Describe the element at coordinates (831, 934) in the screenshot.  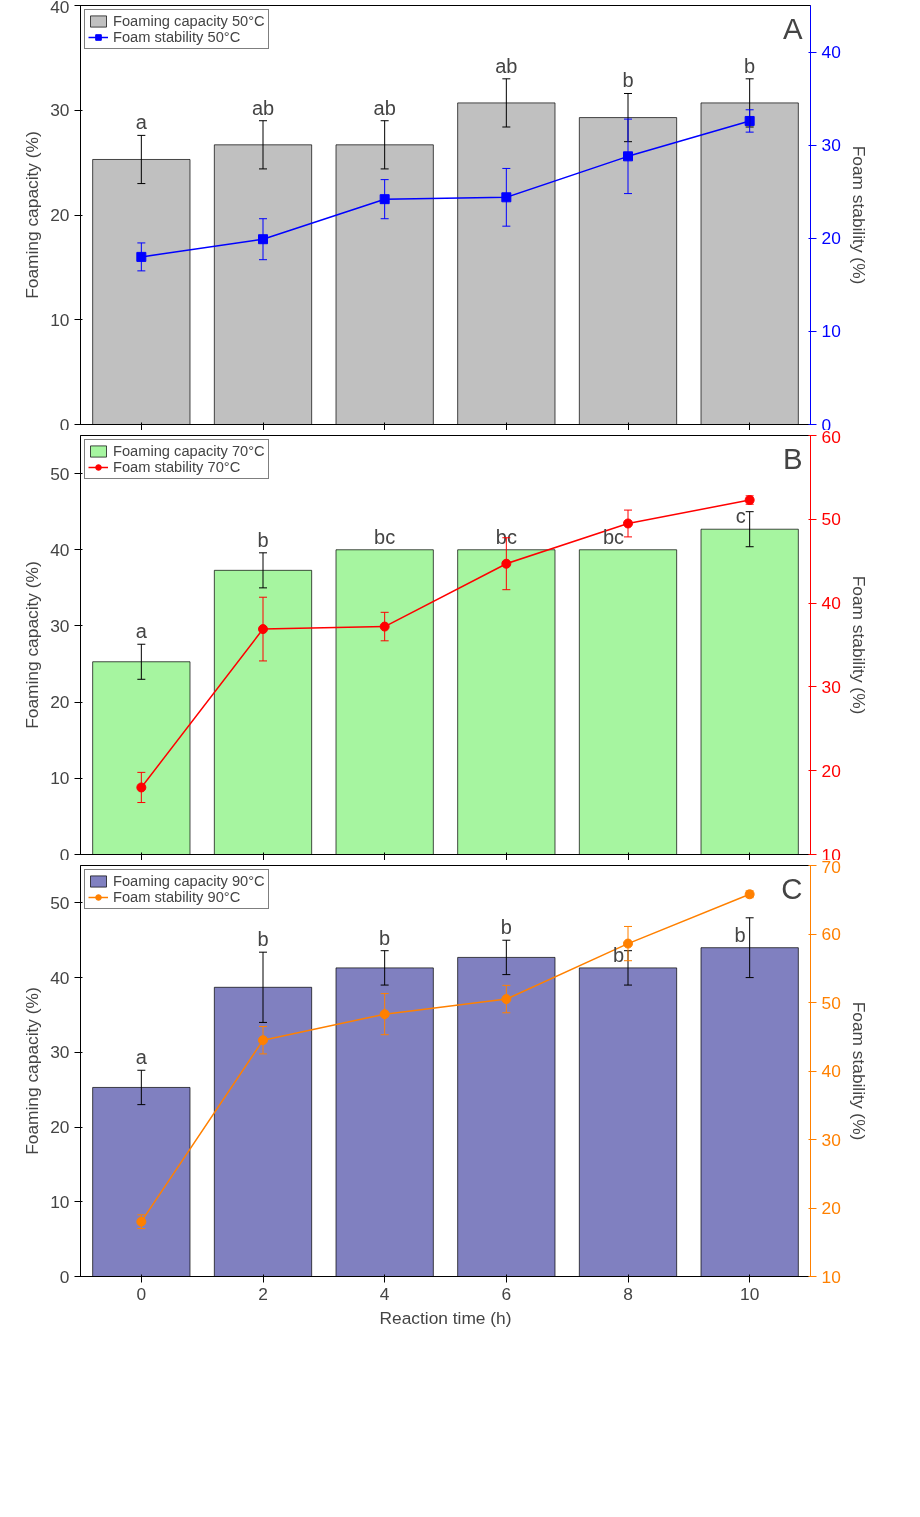
I see `y2-tick-label: 60` at that location.